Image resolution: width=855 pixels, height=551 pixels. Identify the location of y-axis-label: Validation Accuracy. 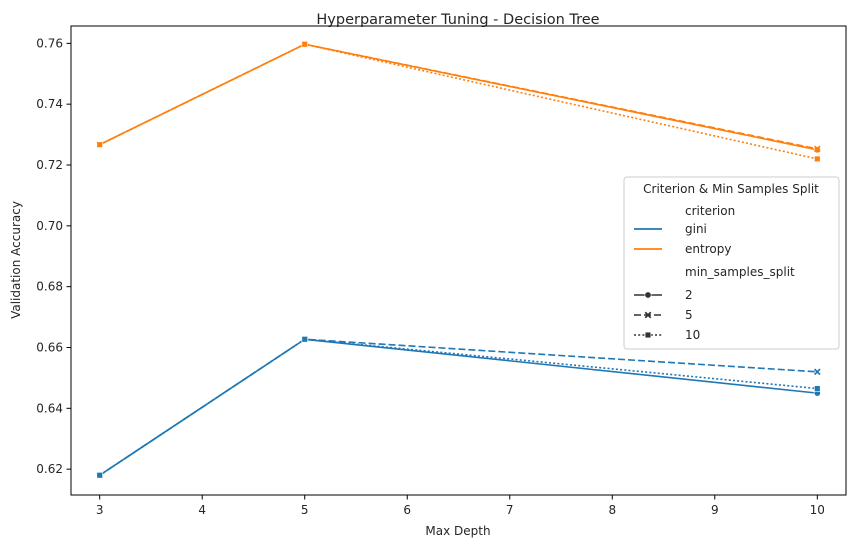
(16, 260).